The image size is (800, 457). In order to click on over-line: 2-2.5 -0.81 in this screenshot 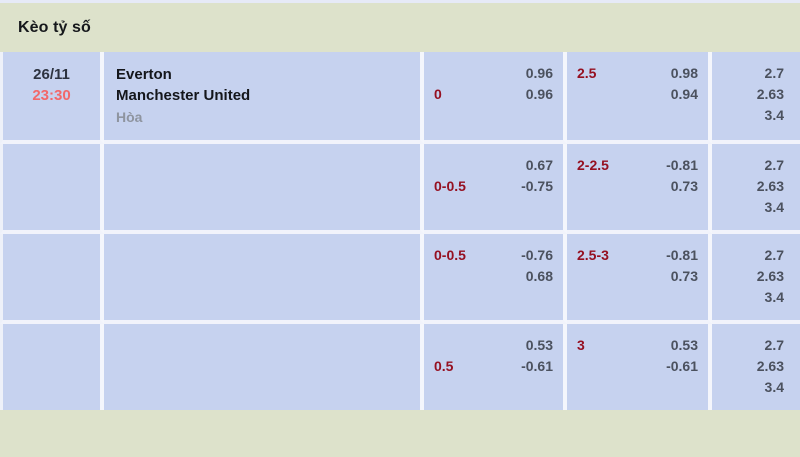, I will do `click(637, 165)`.